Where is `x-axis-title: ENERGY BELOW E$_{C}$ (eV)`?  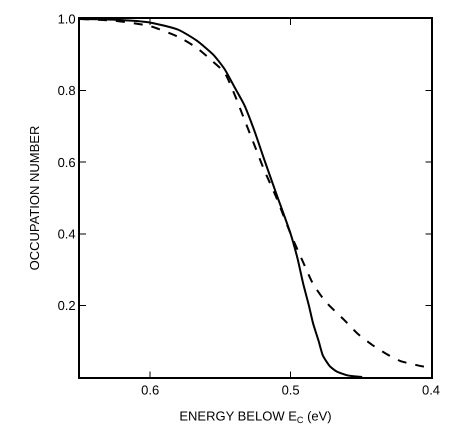
x-axis-title: ENERGY BELOW E$_{C}$ (eV) is located at coordinates (255, 417).